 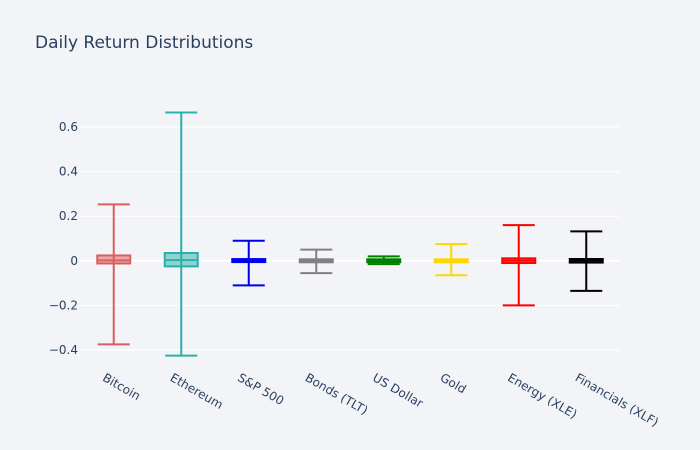 I want to click on y-tick-label: 0.2, so click(x=68, y=216).